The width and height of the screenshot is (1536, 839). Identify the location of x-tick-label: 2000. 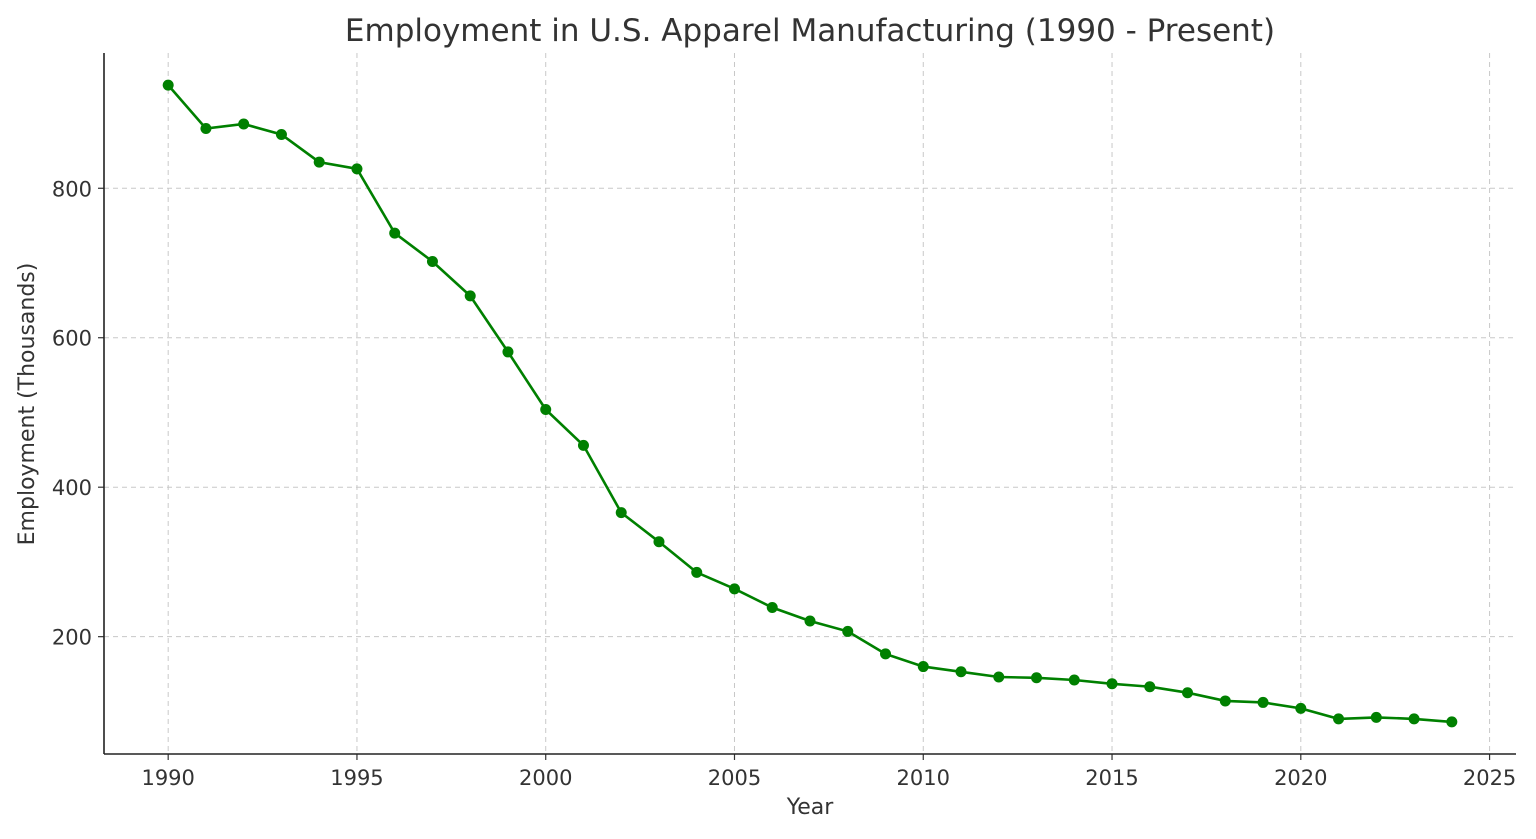
(545, 778).